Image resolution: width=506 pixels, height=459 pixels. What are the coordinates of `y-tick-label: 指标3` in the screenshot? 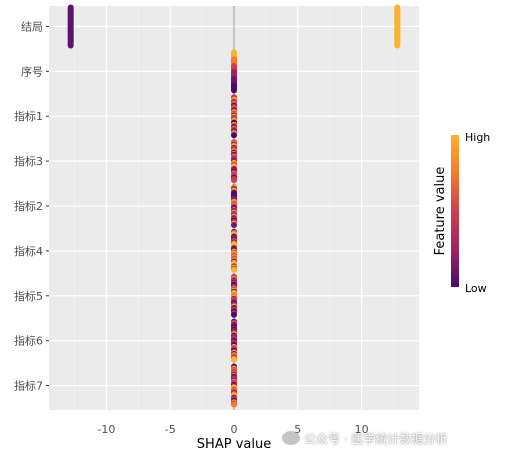 It's located at (28, 161).